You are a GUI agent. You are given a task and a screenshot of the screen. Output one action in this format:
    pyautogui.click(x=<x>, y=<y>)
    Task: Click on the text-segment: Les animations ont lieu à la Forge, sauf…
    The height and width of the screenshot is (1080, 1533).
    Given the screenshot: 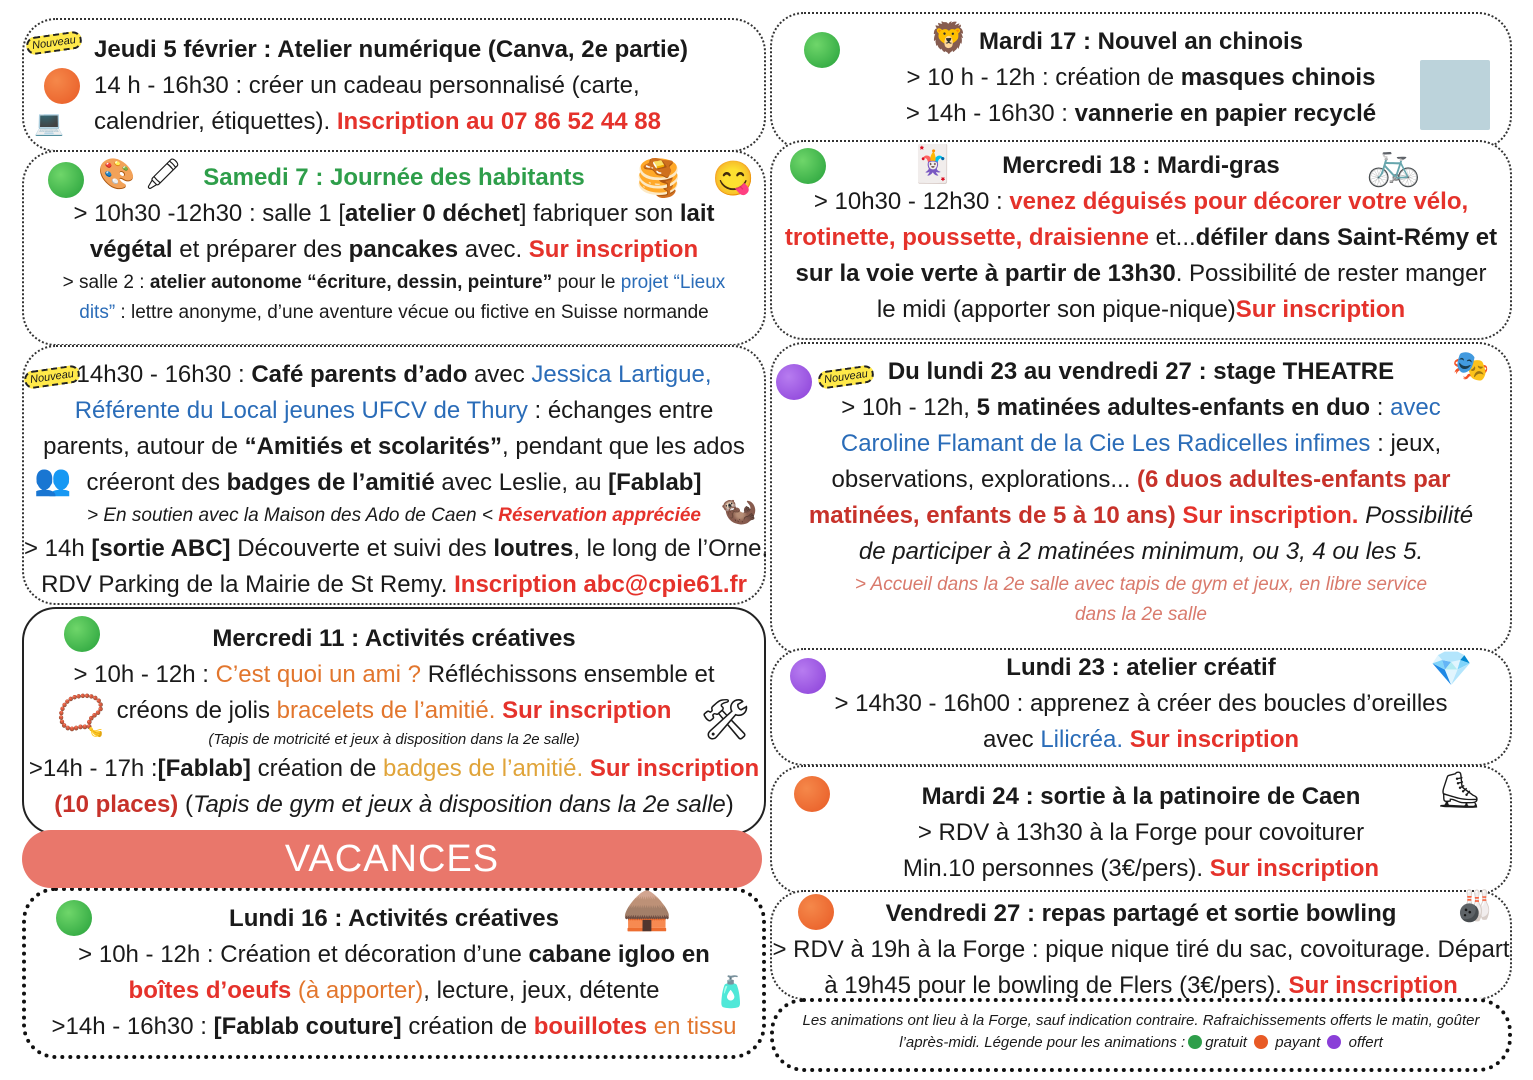 What is the action you would take?
    pyautogui.click(x=1141, y=1020)
    